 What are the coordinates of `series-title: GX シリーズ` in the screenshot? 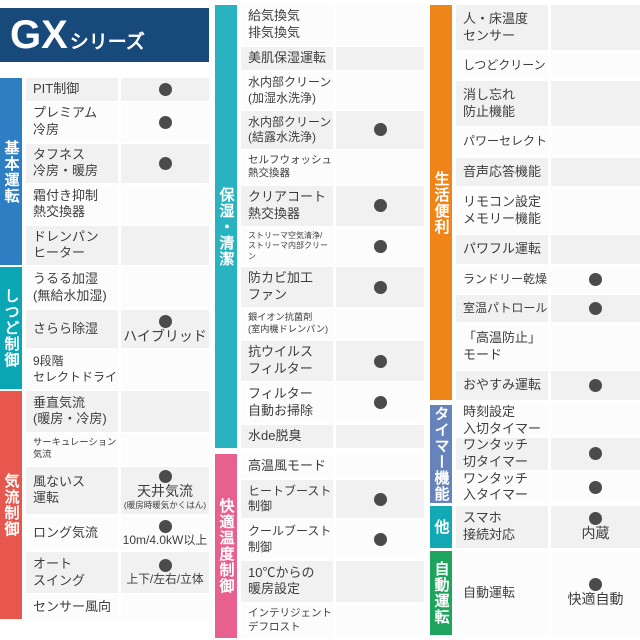 It's located at (104, 35).